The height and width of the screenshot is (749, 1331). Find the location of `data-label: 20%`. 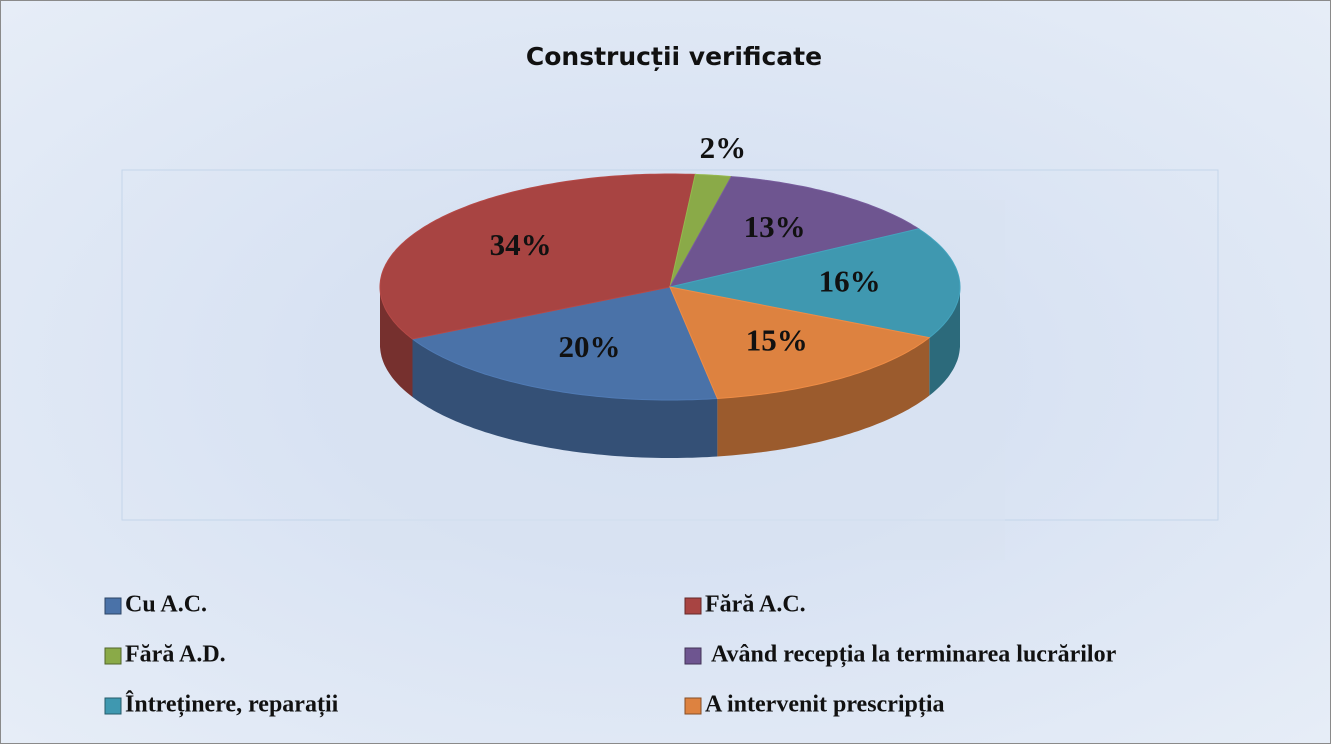

data-label: 20% is located at coordinates (589, 346).